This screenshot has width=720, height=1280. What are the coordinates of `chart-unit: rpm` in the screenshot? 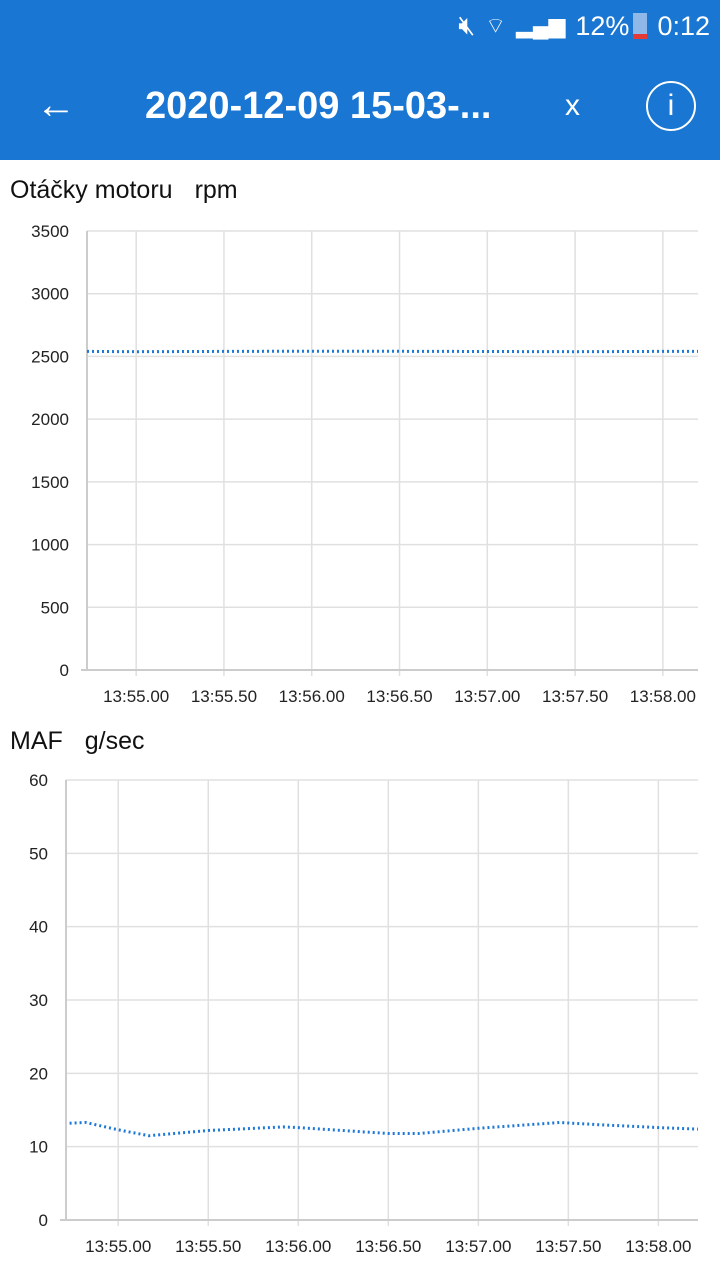 It's located at (216, 190).